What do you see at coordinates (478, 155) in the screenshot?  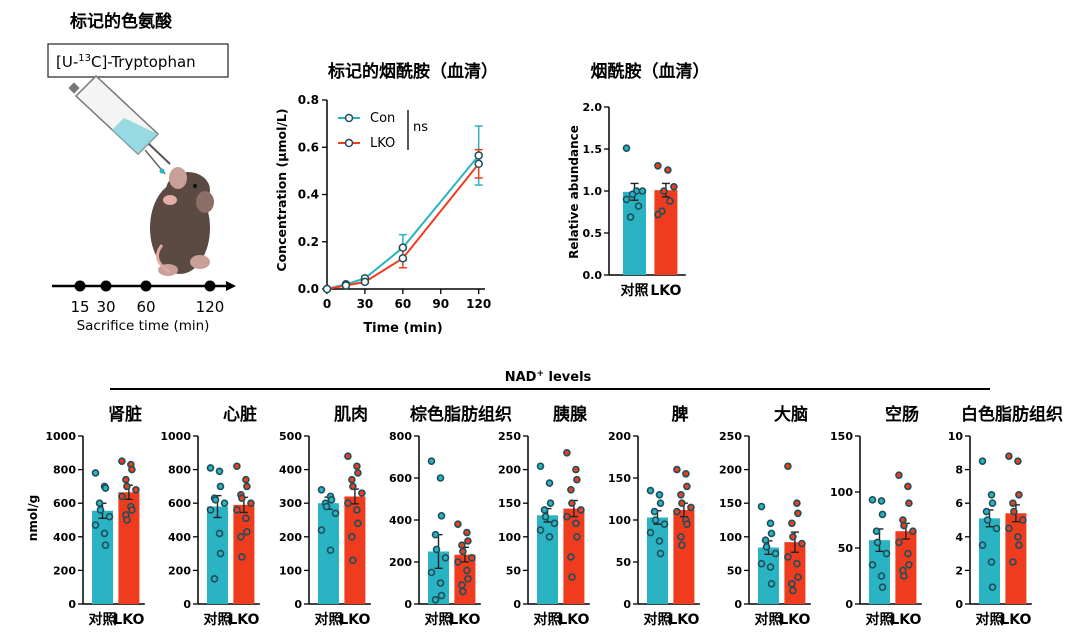 I see `data-point-con` at bounding box center [478, 155].